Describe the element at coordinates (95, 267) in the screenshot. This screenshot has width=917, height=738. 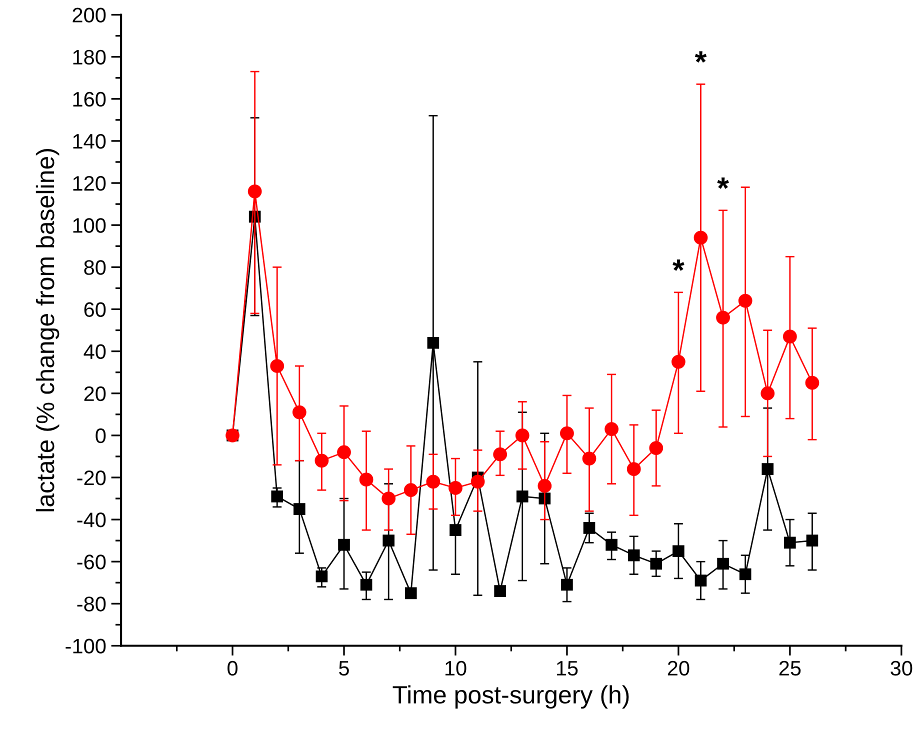
I see `y-tick-label: 80` at that location.